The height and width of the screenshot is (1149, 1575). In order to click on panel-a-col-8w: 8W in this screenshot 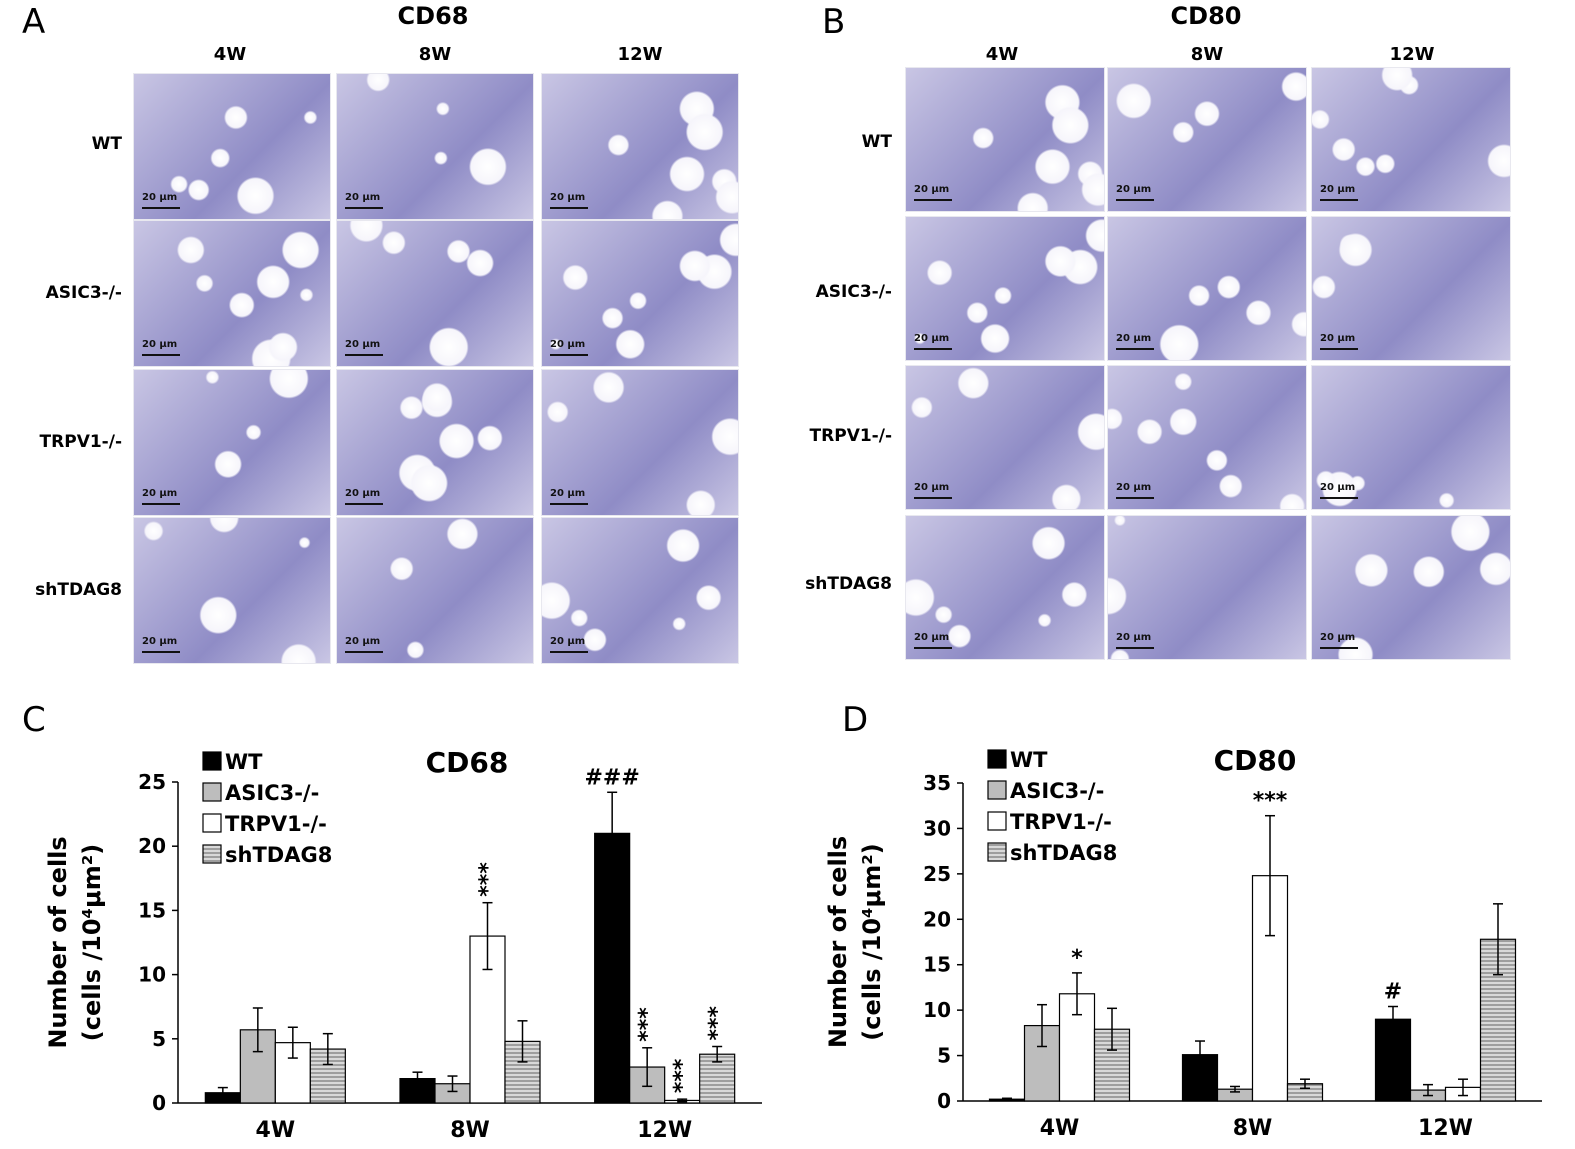, I will do `click(435, 54)`.